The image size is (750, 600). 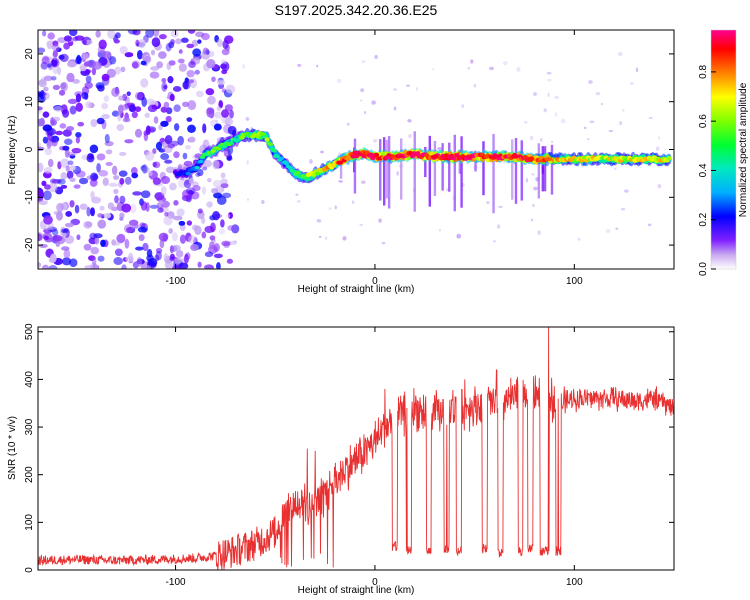 I want to click on y-tick-label: 0, so click(x=29, y=570).